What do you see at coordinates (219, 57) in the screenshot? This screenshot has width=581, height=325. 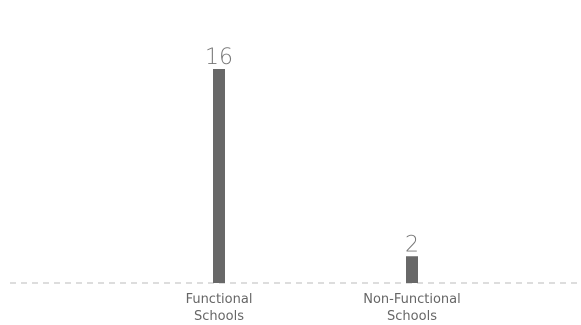 I see `value-label-0: 16` at bounding box center [219, 57].